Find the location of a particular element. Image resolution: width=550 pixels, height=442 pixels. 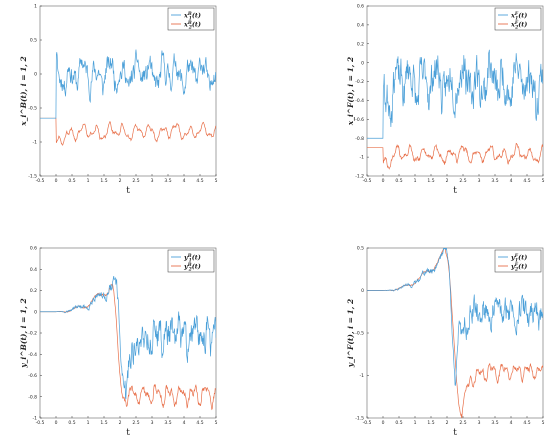

legend-entry-2: yB 2(t) is located at coordinates (192, 267).